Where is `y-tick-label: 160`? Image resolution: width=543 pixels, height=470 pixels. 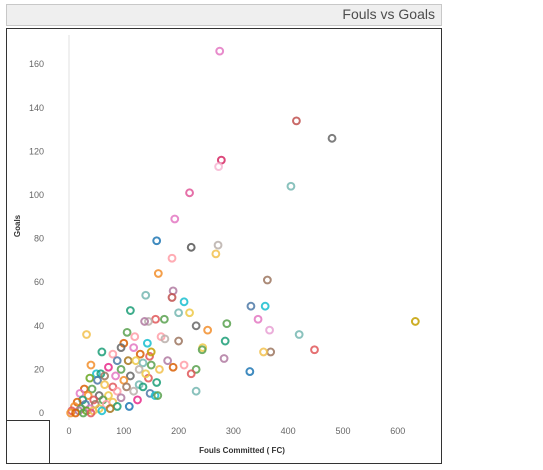
y-tick-label: 160 is located at coordinates (36, 64).